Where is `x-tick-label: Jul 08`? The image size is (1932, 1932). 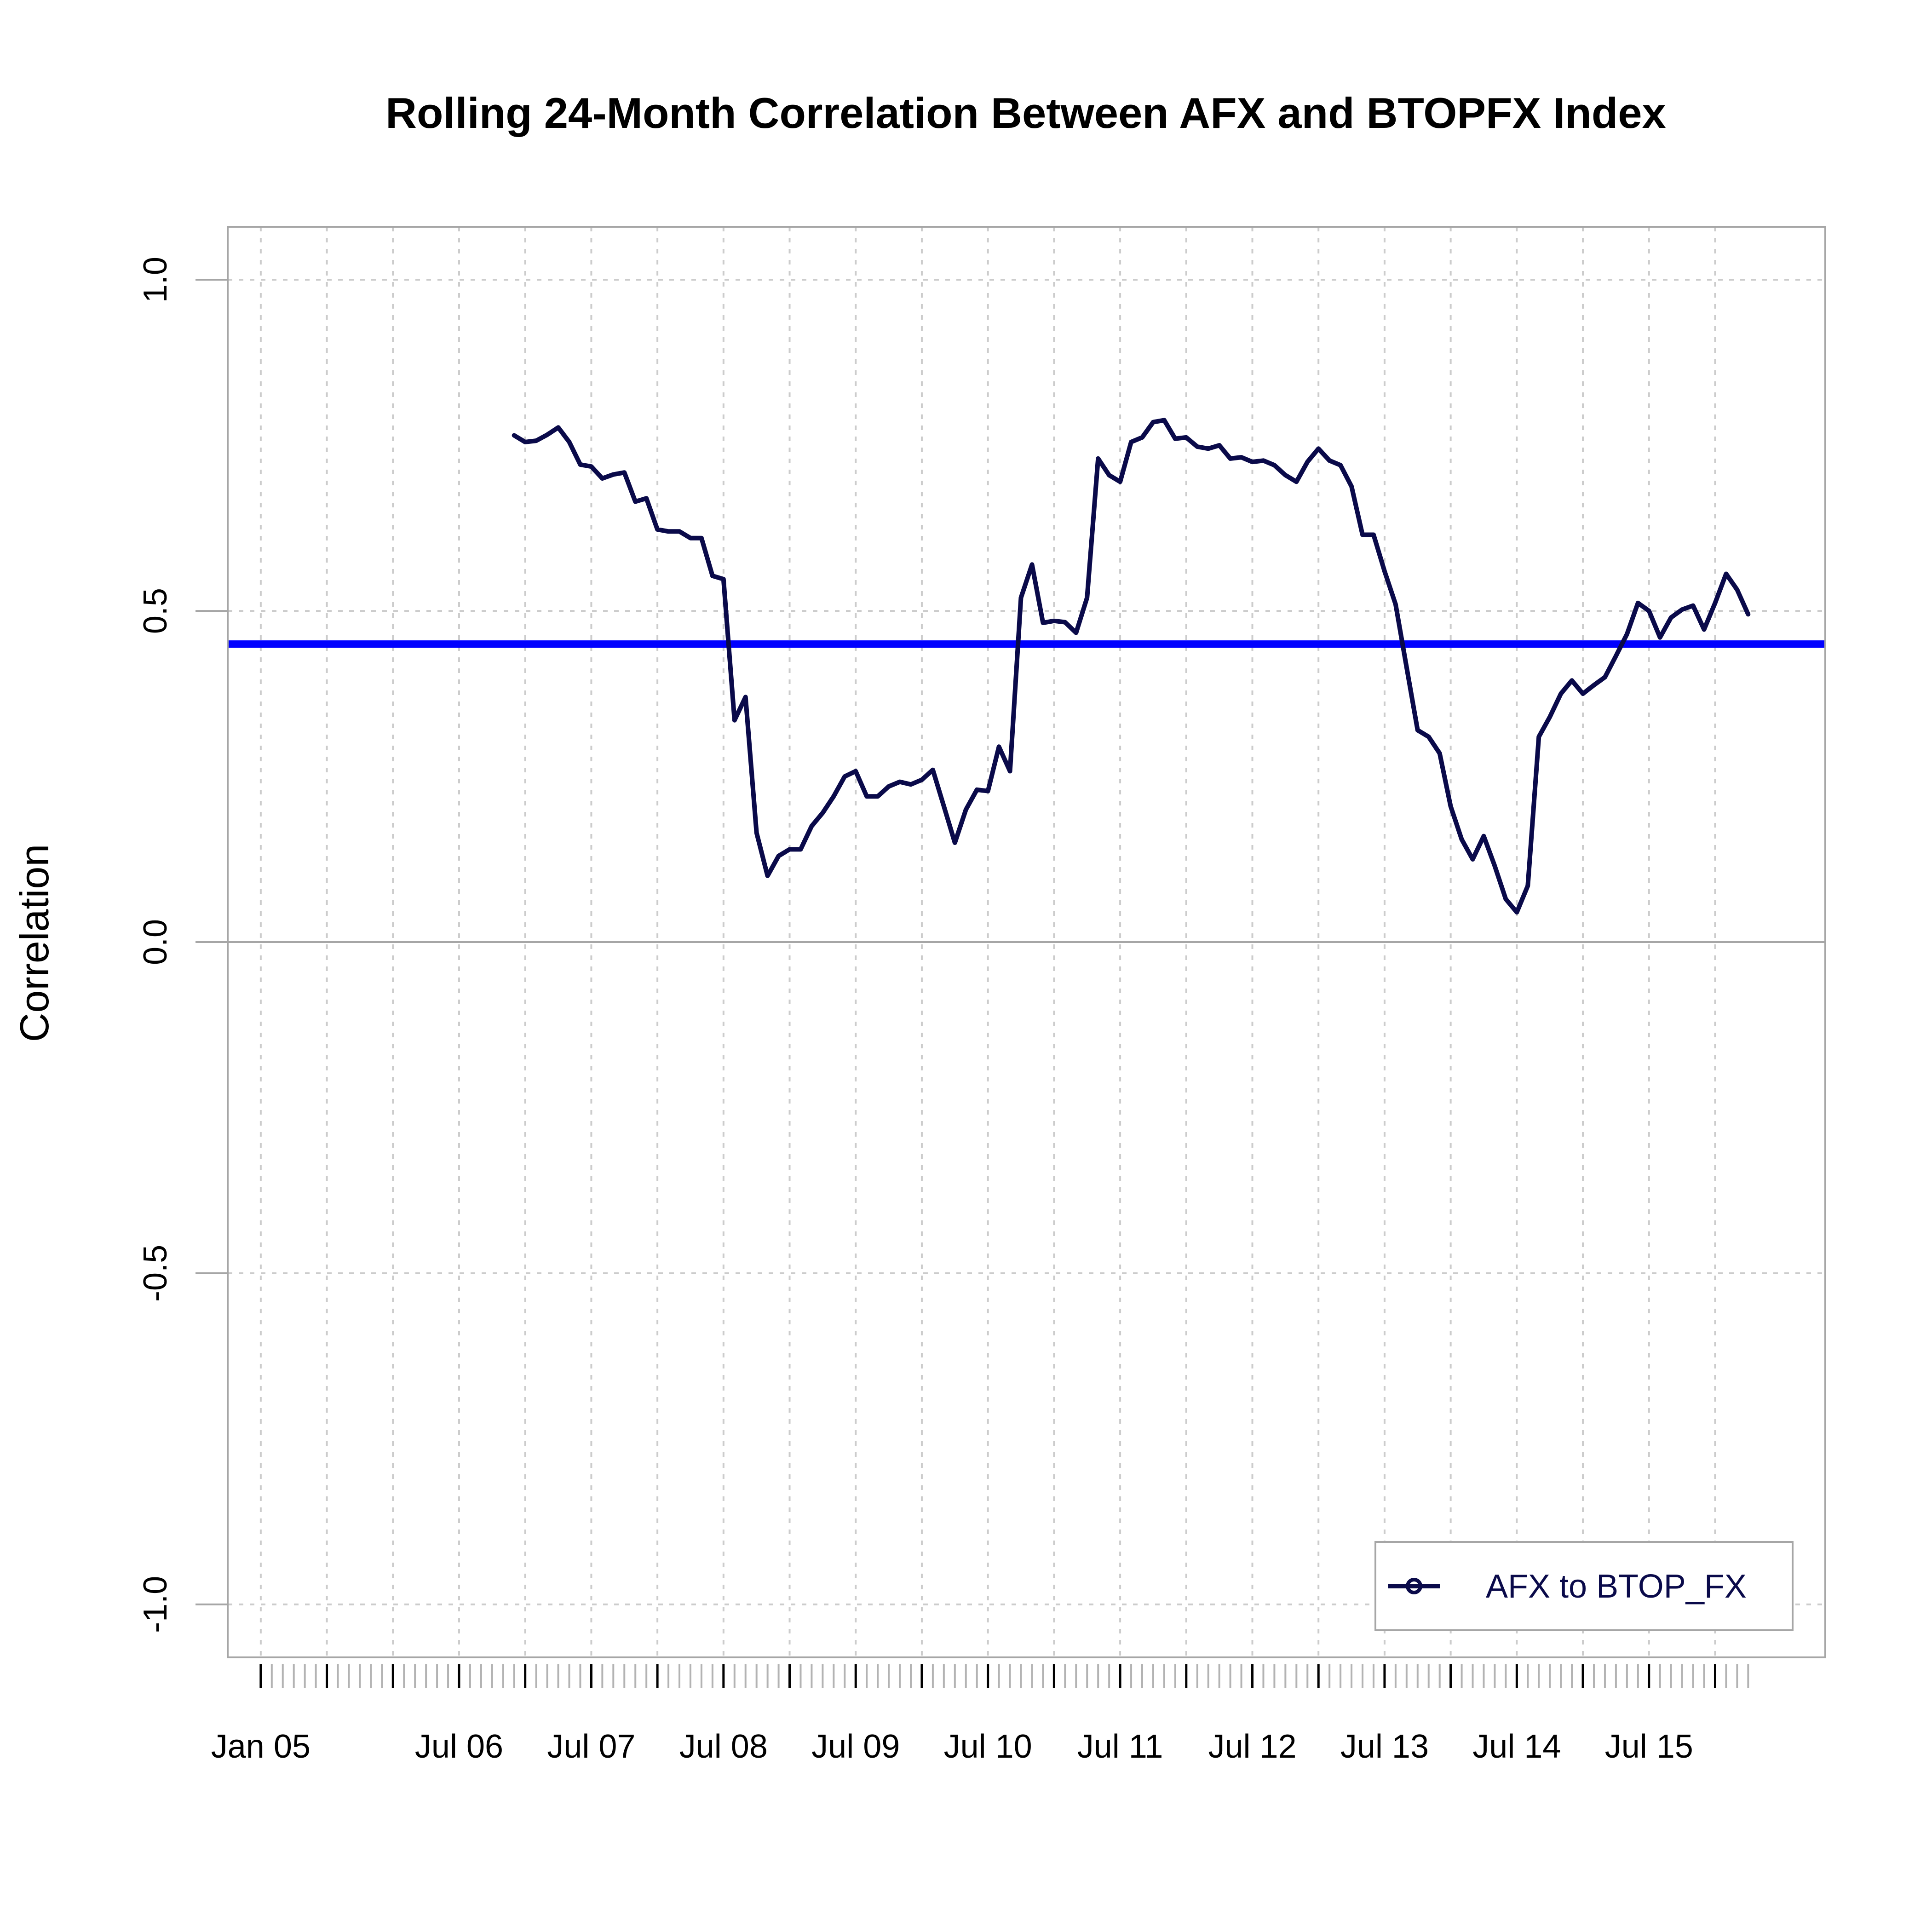
x-tick-label: Jul 08 is located at coordinates (723, 1746).